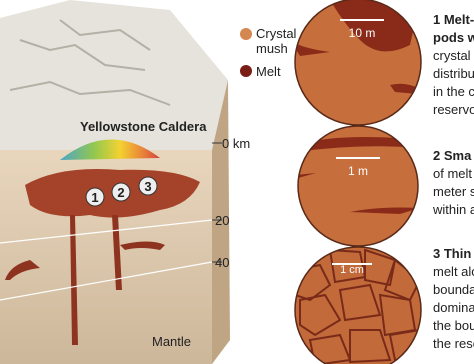  I want to click on melt-pod, so click(358, 47).